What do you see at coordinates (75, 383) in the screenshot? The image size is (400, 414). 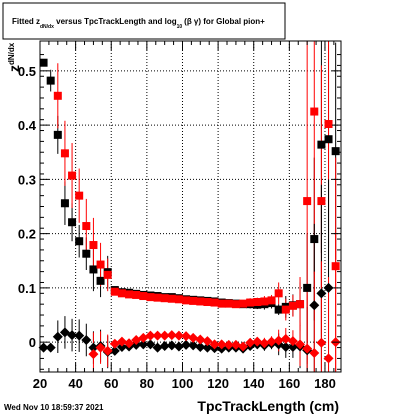 I see `x-tick-label: 40` at bounding box center [75, 383].